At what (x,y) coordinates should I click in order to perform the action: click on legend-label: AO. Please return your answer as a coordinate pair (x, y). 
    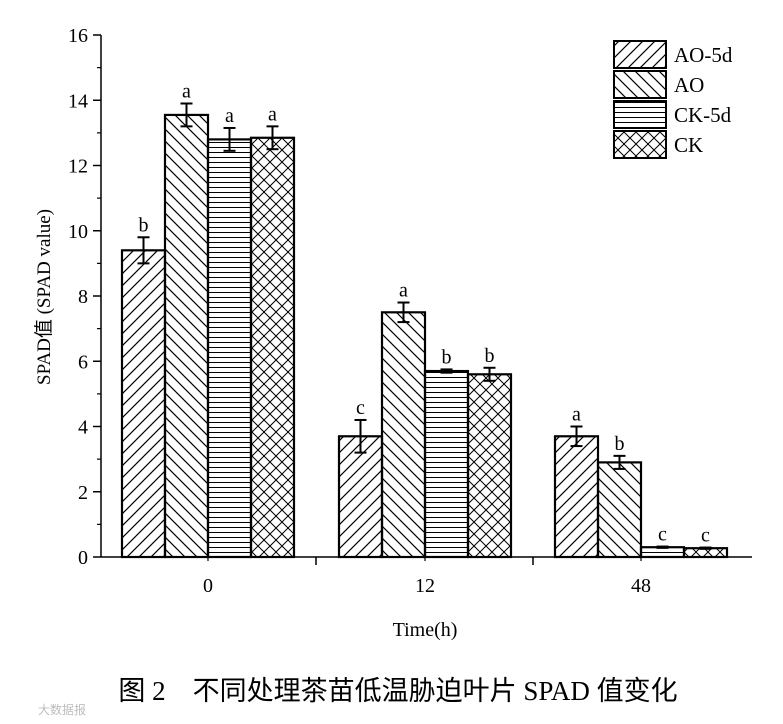
    Looking at the image, I should click on (689, 85).